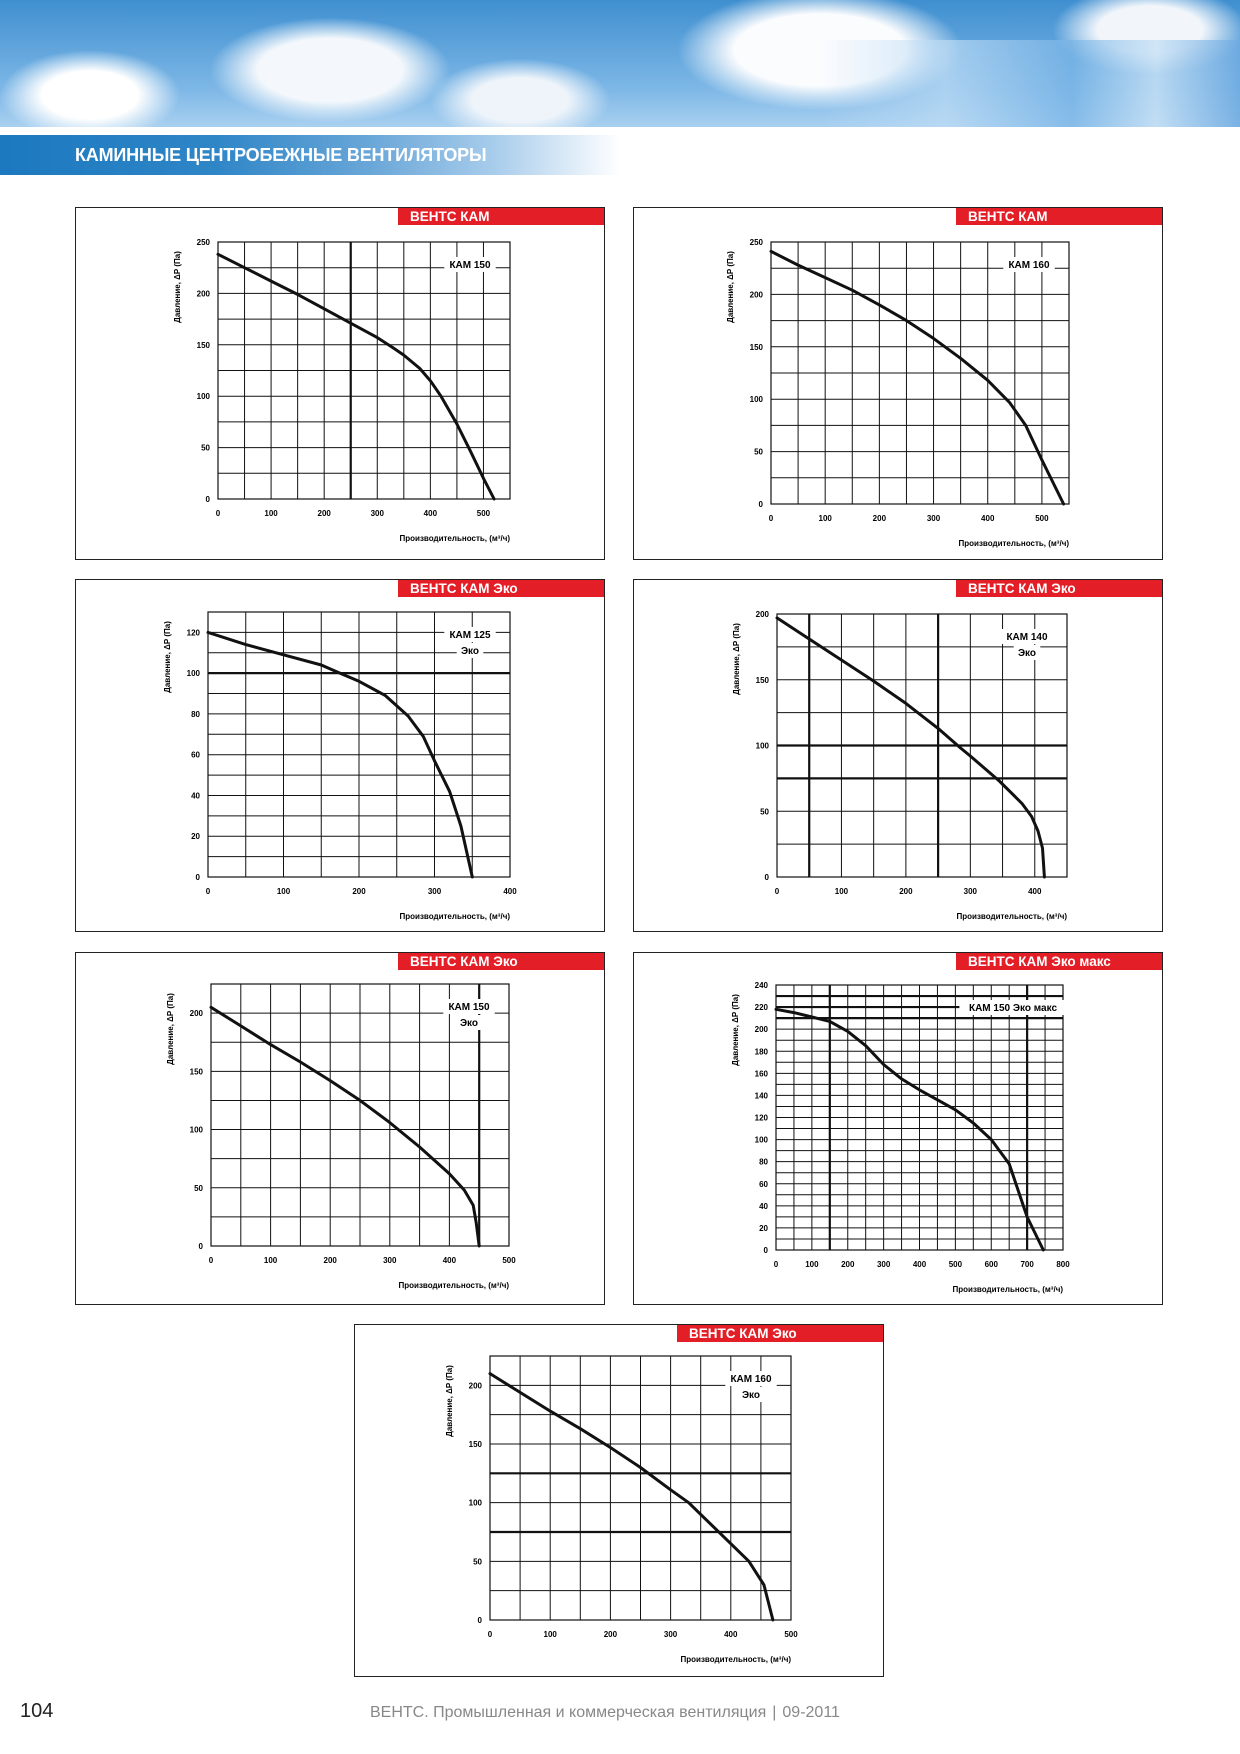 The image size is (1240, 1754). Describe the element at coordinates (762, 1051) in the screenshot. I see `y-tick-label: 180` at that location.